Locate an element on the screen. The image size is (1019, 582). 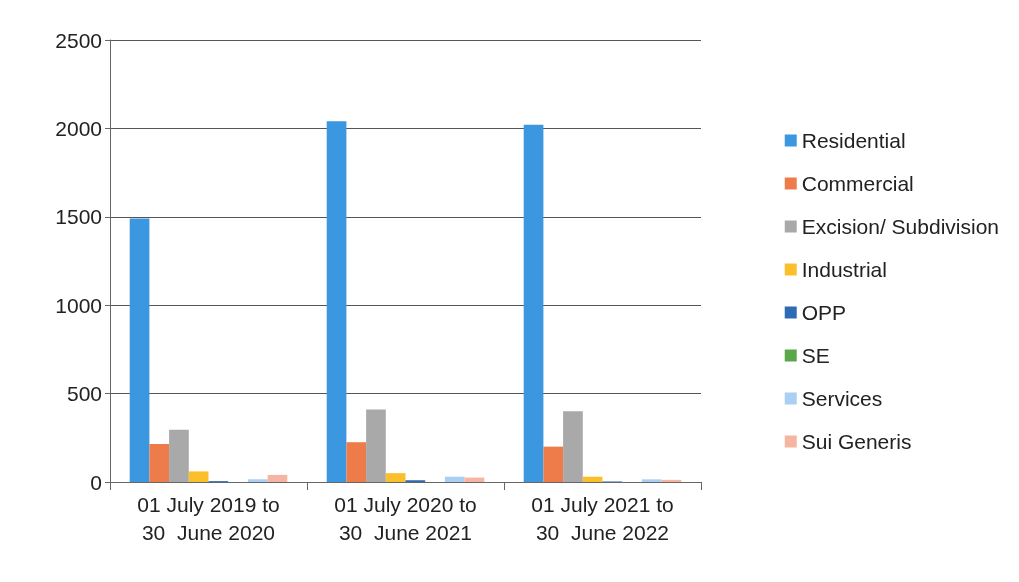
y-tick-label: 1000 is located at coordinates (78, 305).